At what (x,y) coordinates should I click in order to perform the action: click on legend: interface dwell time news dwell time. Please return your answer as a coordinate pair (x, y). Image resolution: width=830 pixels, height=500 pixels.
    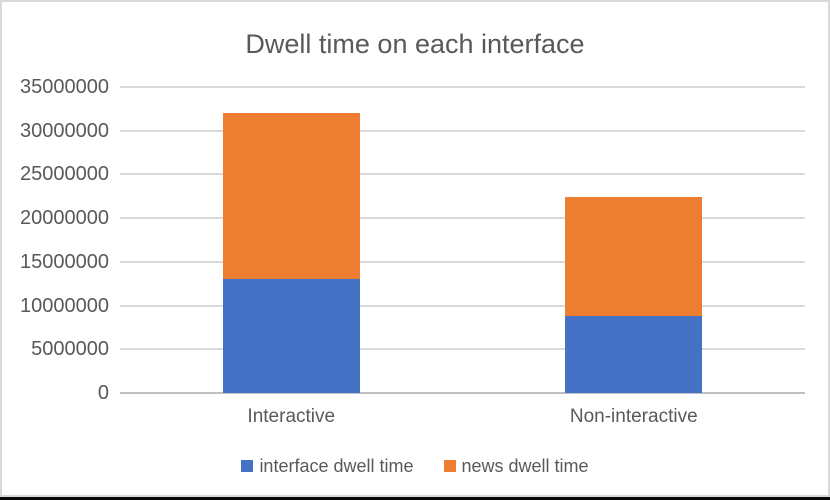
    Looking at the image, I should click on (415, 466).